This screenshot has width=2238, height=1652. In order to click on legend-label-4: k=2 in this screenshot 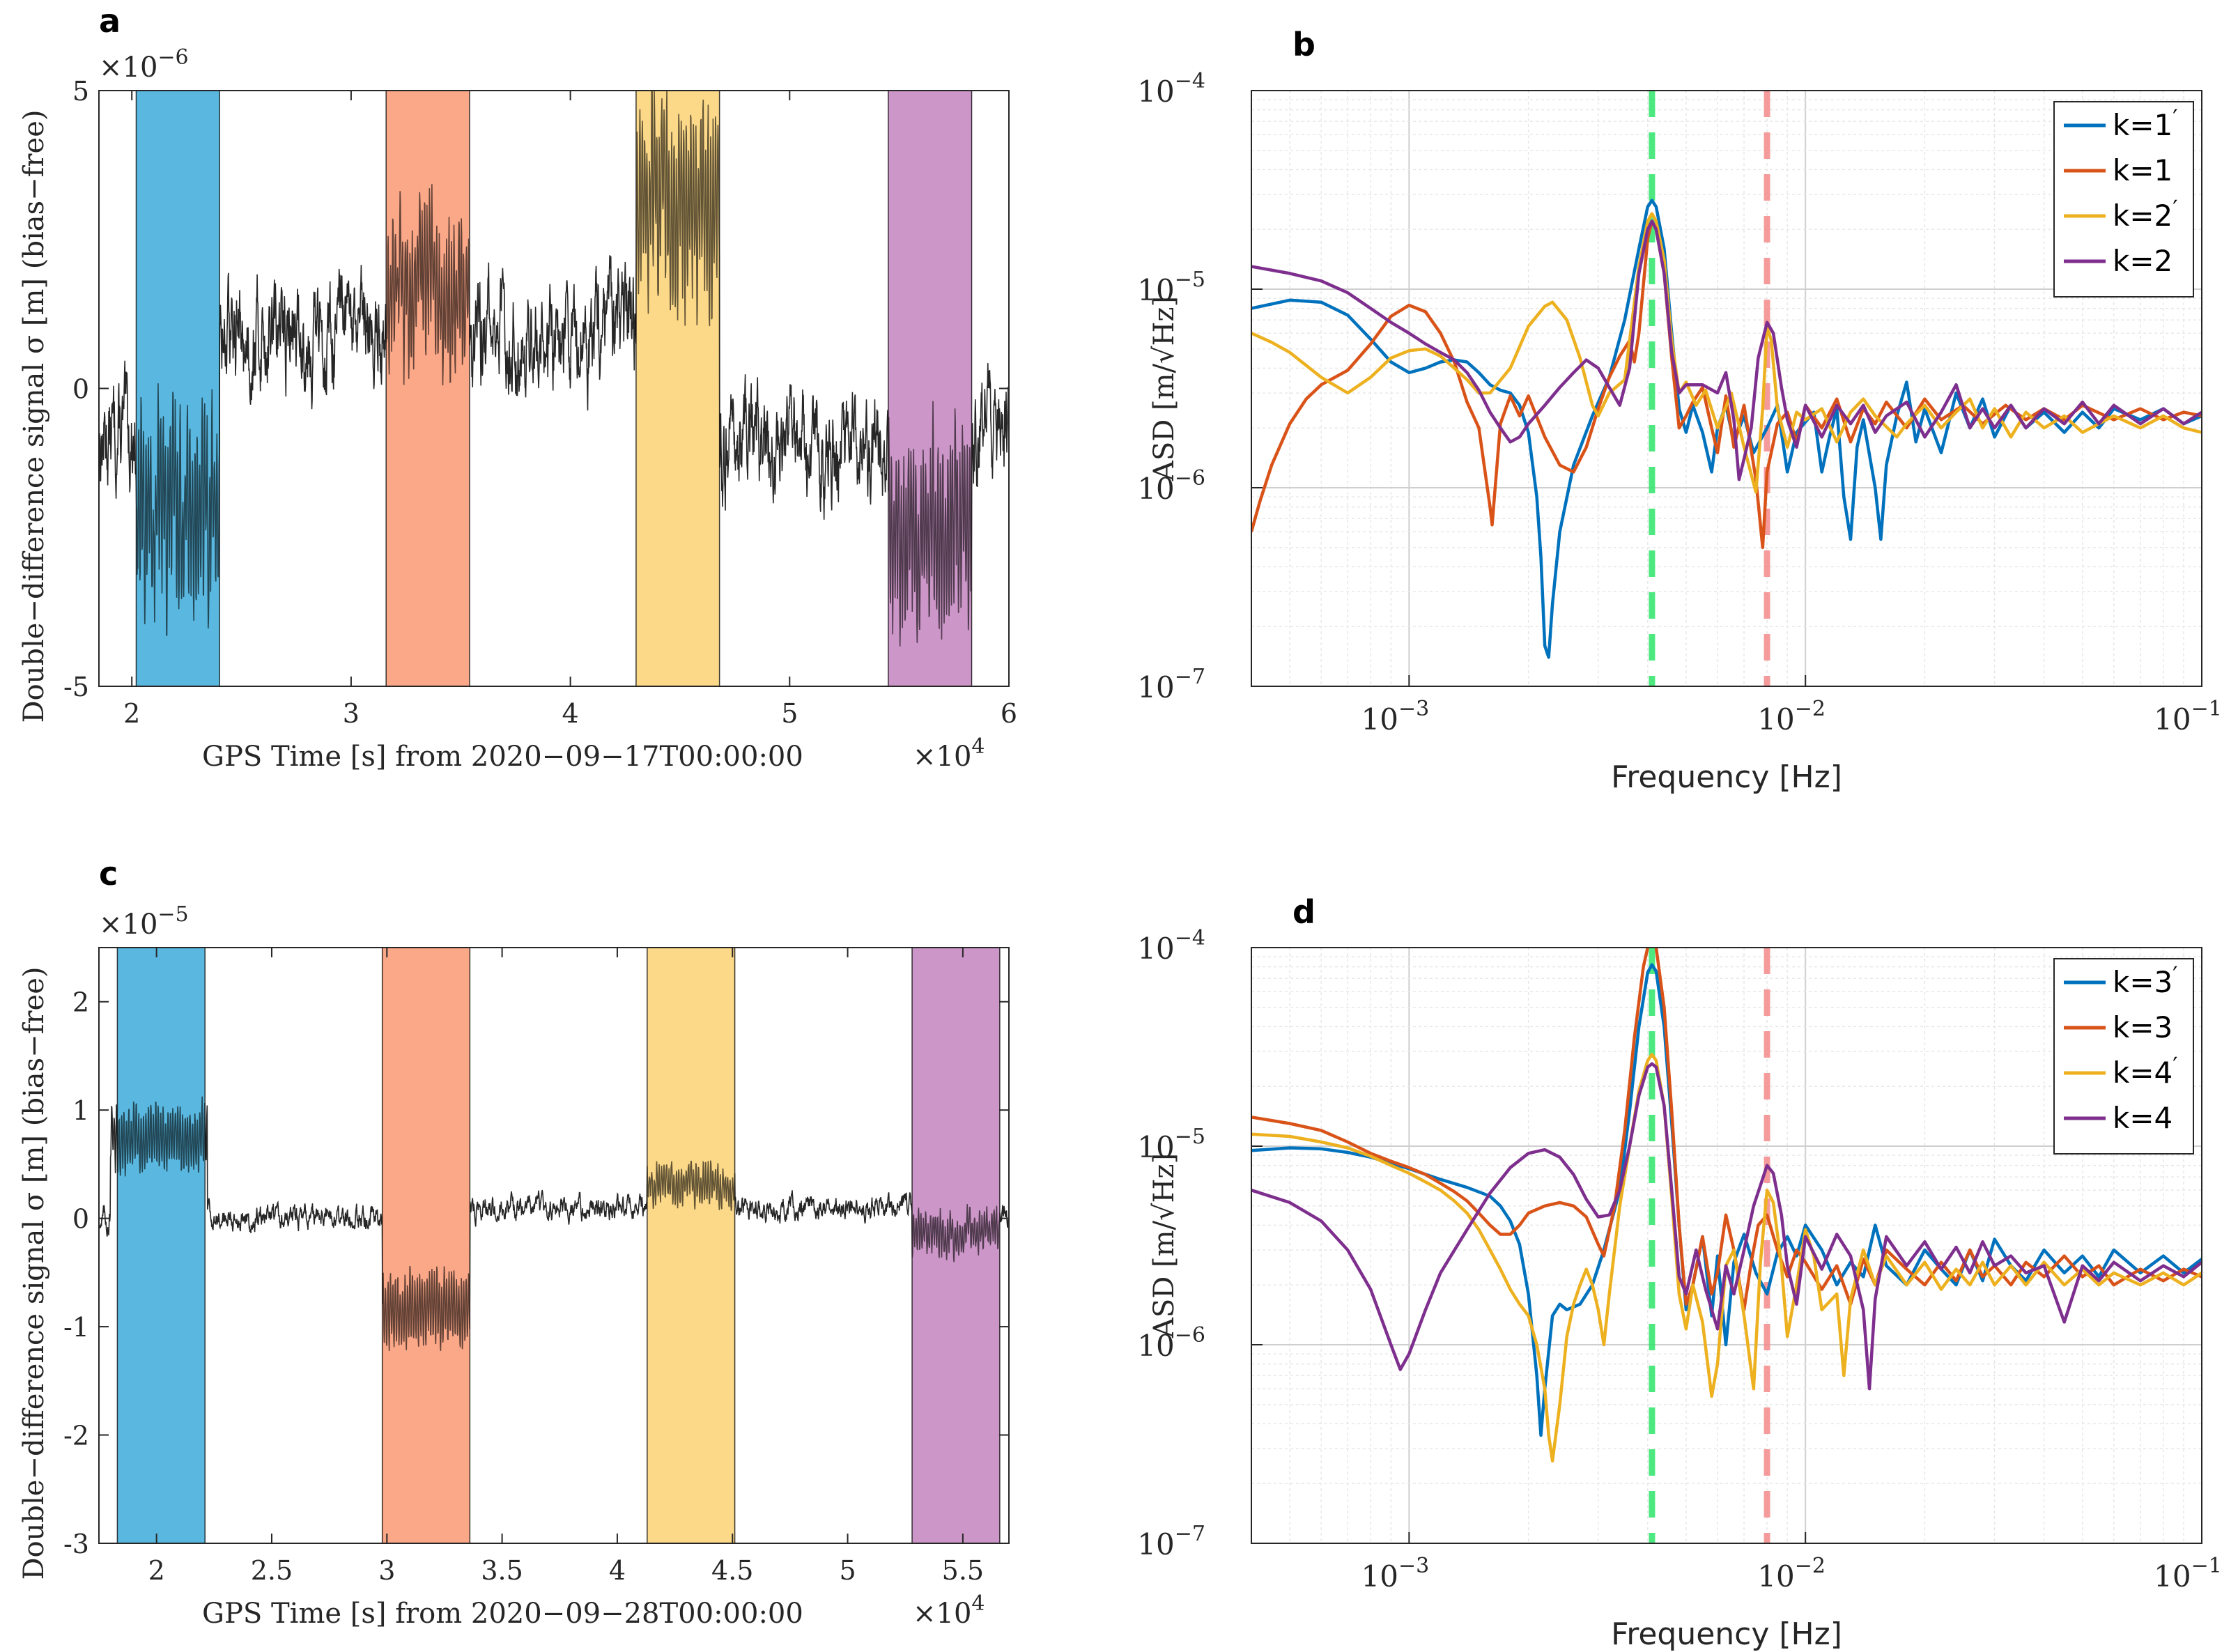, I will do `click(2143, 261)`.